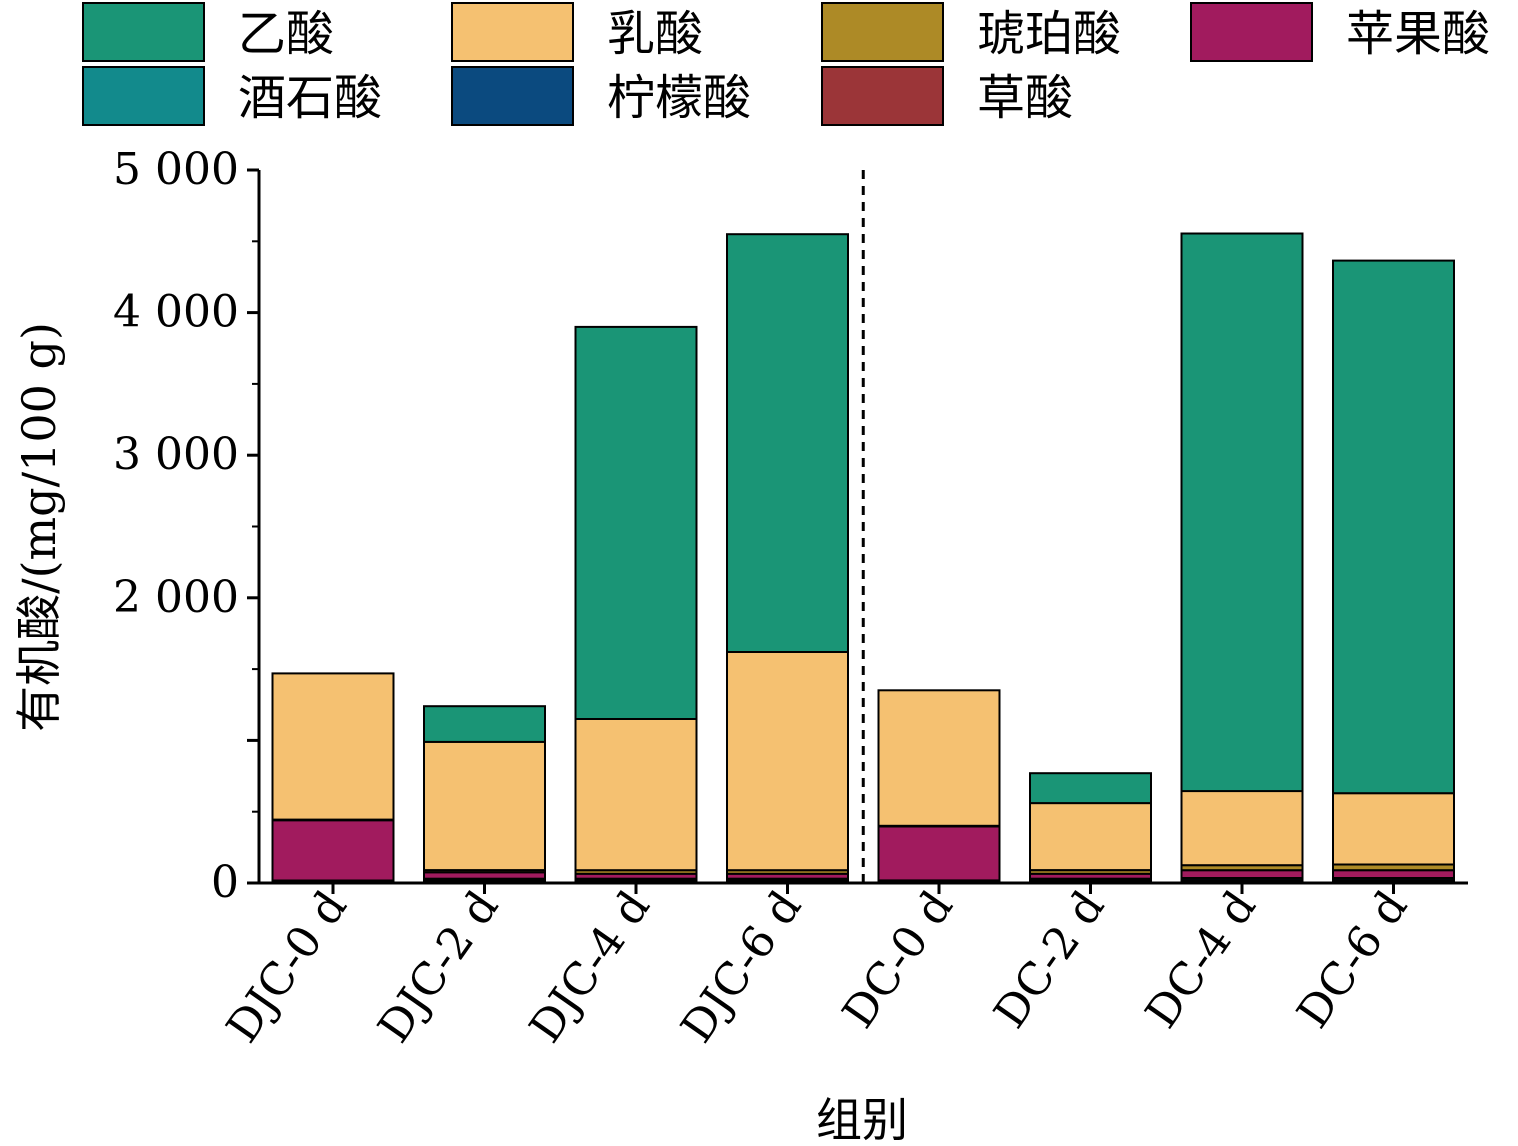 This screenshot has width=1518, height=1146. What do you see at coordinates (1049, 959) in the screenshot?
I see `x-tick-label-dc-2-d: DC-2 d` at bounding box center [1049, 959].